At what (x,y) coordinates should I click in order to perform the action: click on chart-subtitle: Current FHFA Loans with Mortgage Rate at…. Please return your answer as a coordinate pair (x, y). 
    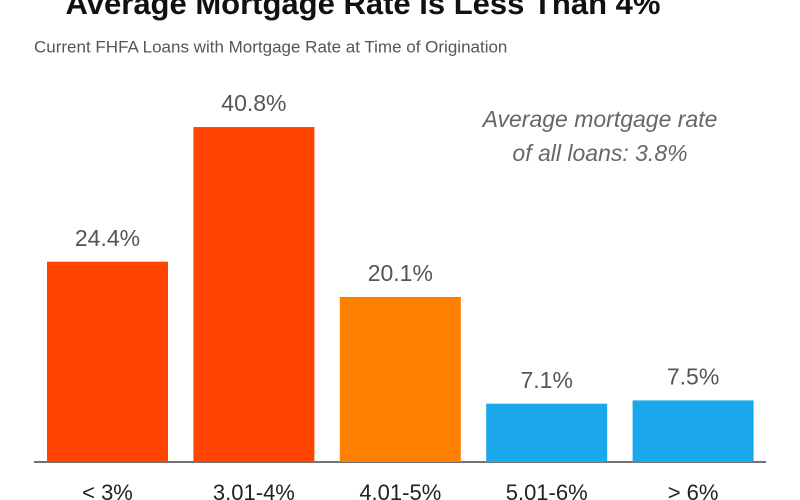
    Looking at the image, I should click on (270, 46).